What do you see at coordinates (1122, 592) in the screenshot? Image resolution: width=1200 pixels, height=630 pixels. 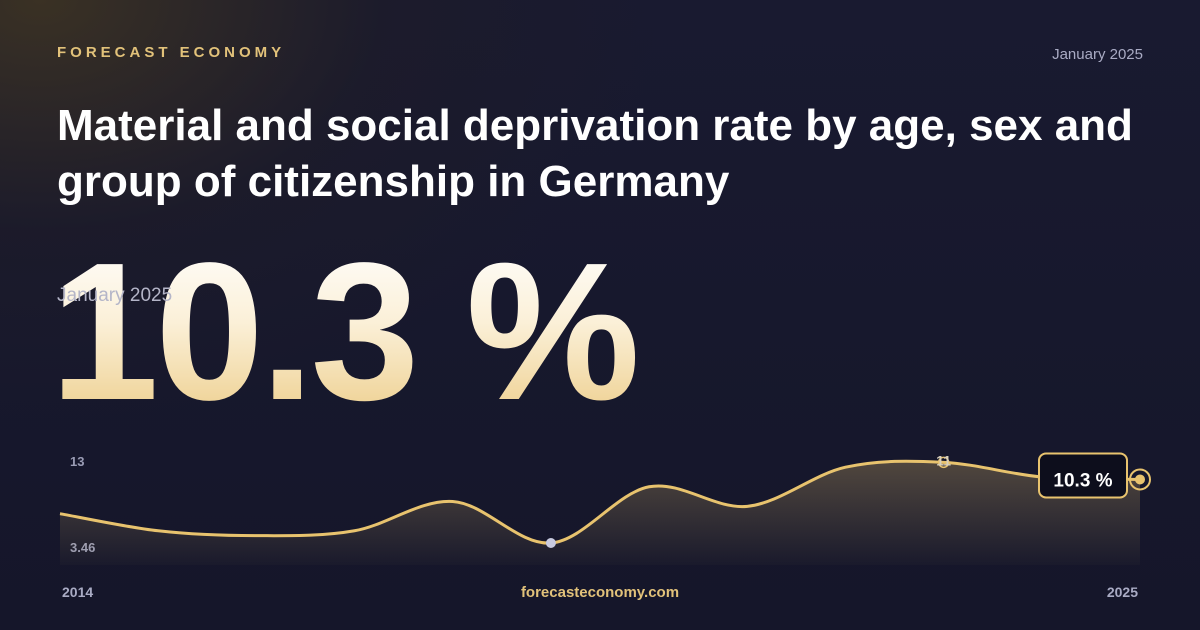 I see `x-tick-label: 2025` at bounding box center [1122, 592].